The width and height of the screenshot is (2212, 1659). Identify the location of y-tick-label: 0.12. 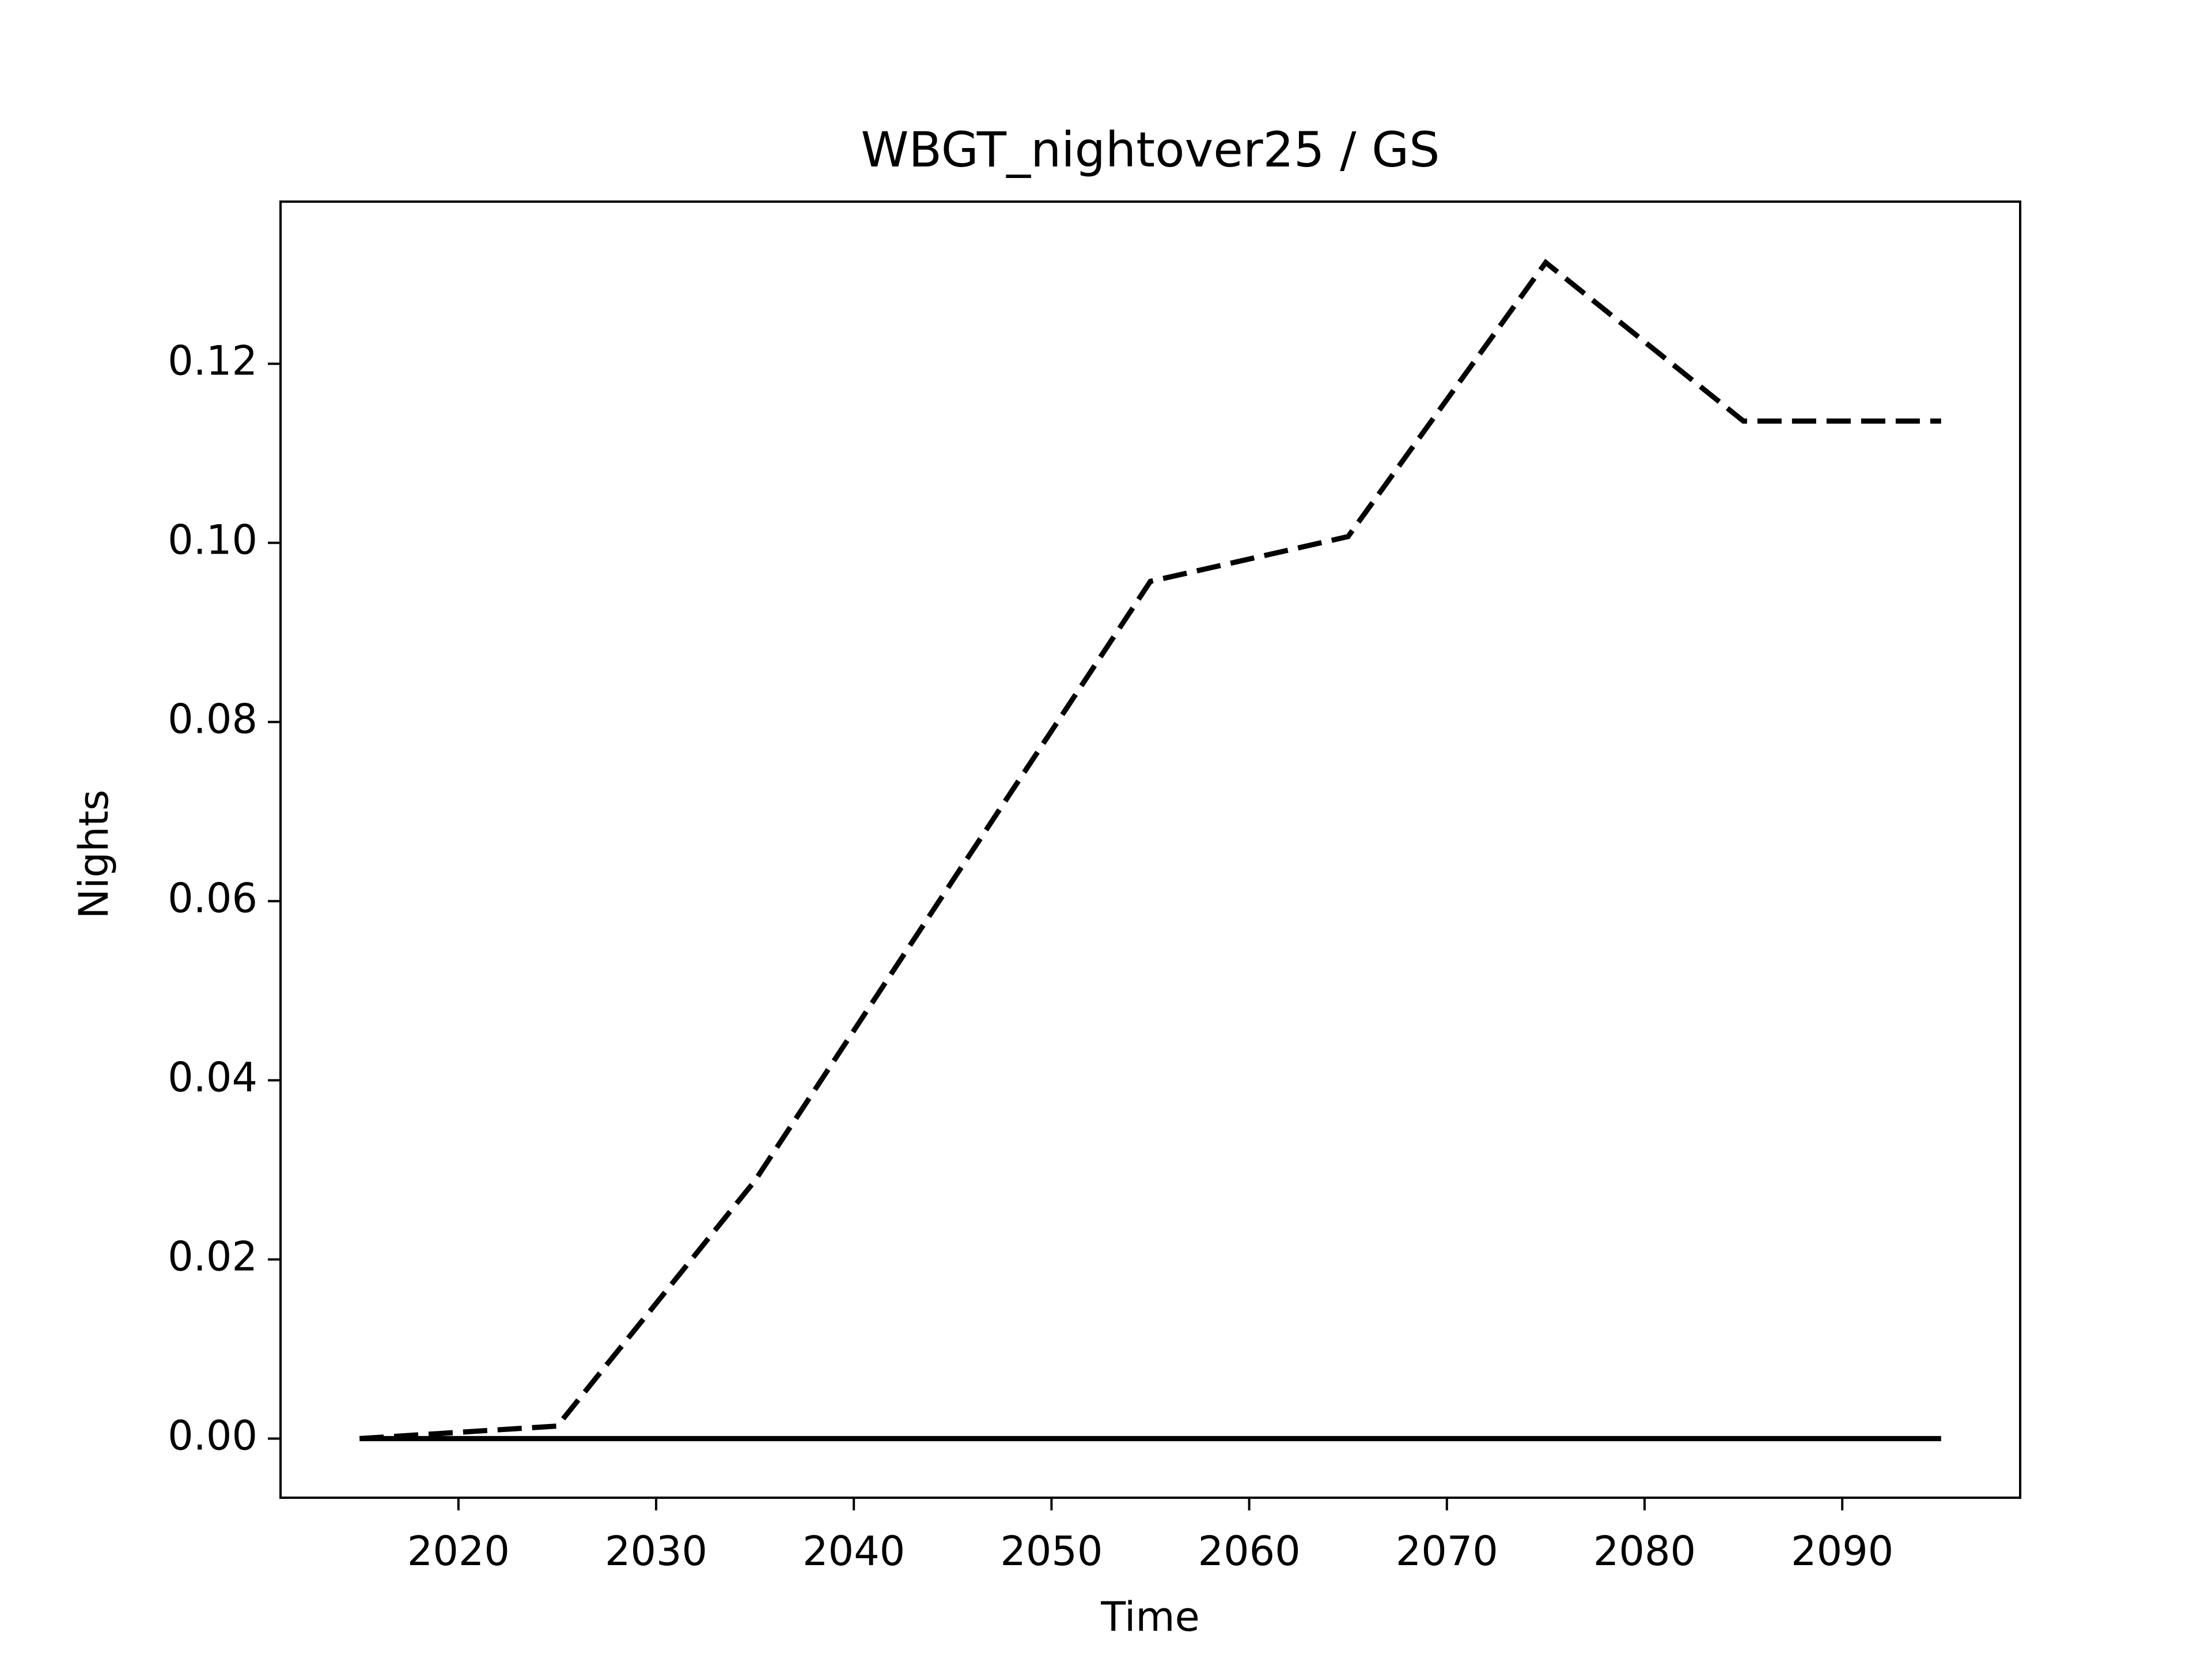
(212, 360).